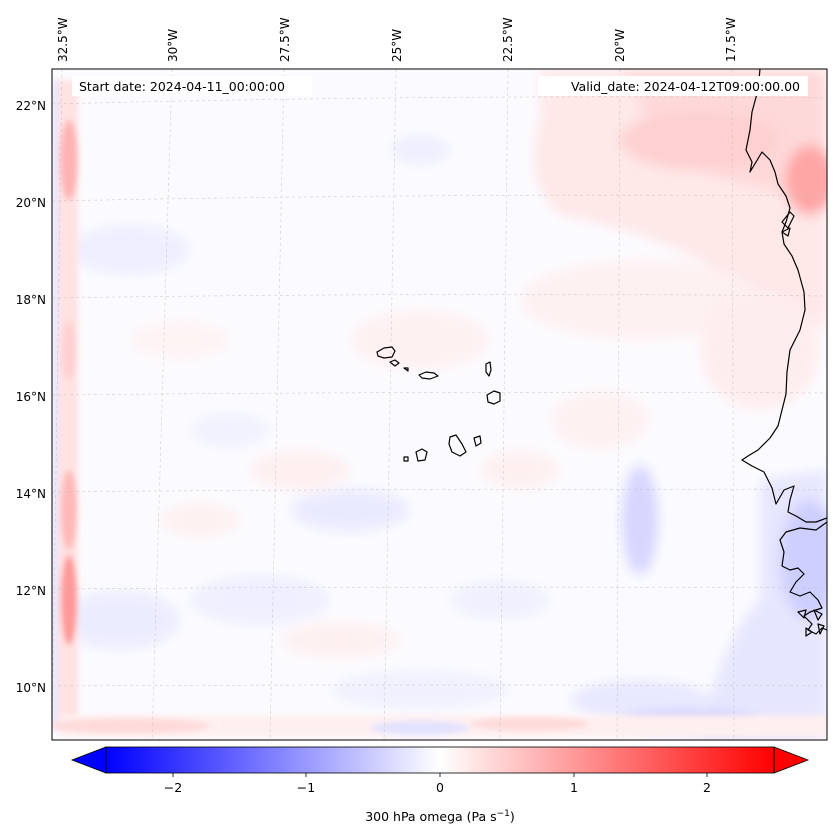 Image resolution: width=837 pixels, height=839 pixels. I want to click on cape-verde-sao-vicente, so click(394, 363).